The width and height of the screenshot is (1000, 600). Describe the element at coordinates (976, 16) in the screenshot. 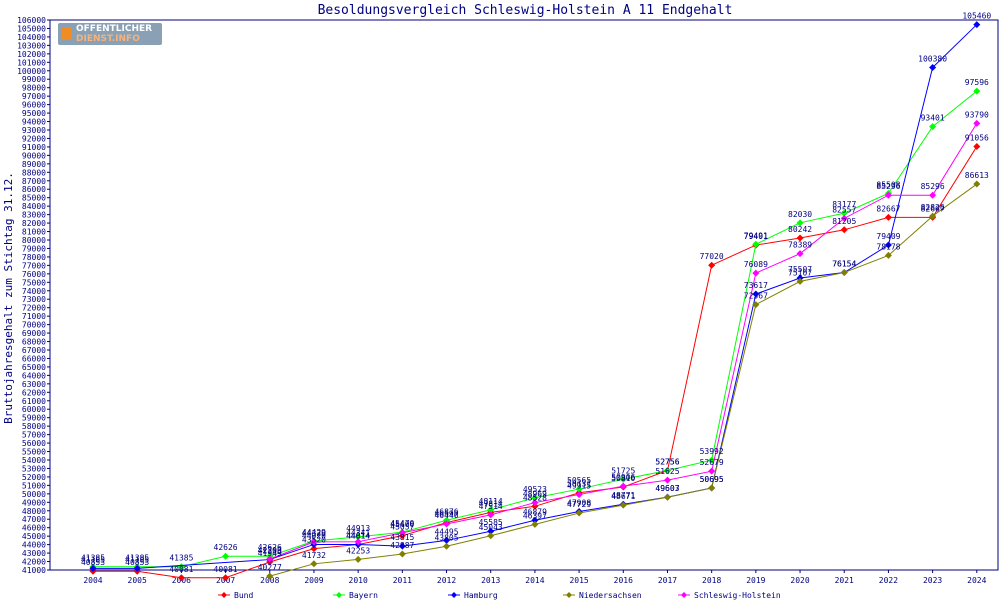

I see `data-label: 105460` at that location.